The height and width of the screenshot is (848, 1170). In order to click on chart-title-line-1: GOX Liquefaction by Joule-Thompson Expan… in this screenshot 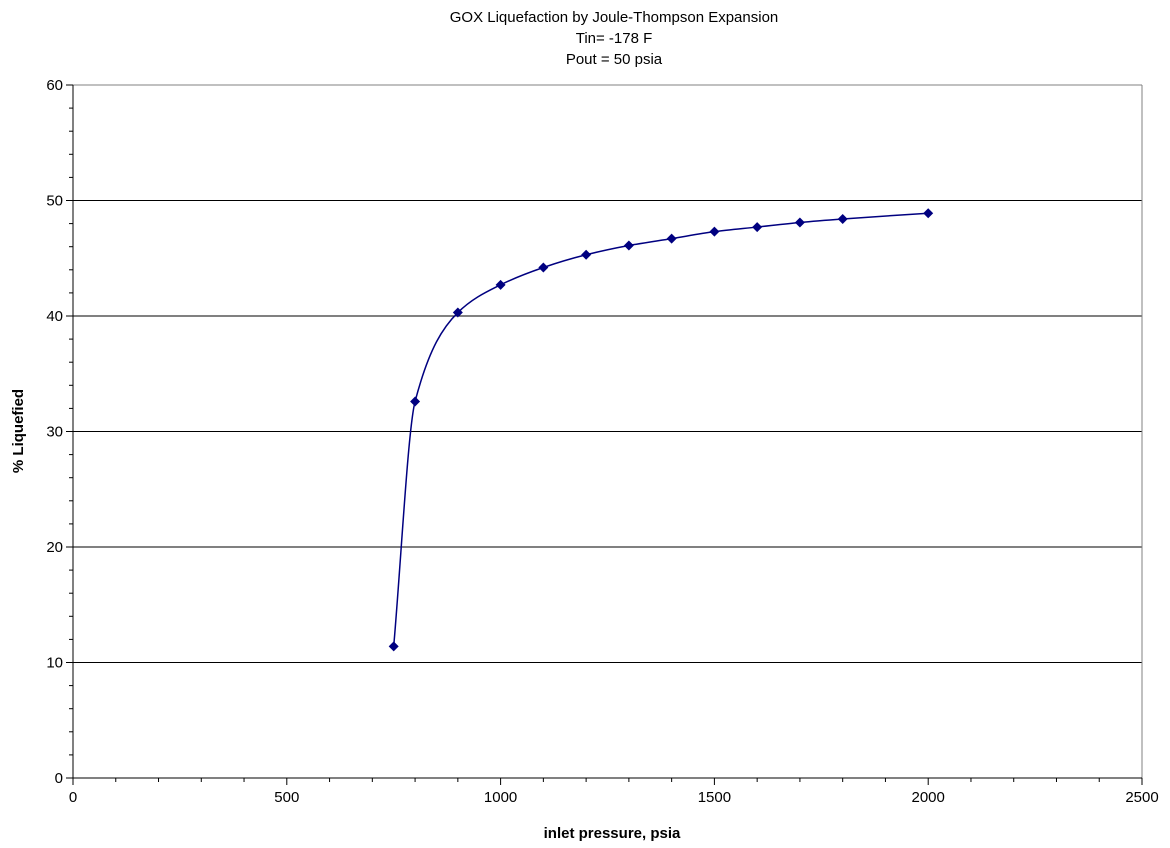, I will do `click(614, 17)`.